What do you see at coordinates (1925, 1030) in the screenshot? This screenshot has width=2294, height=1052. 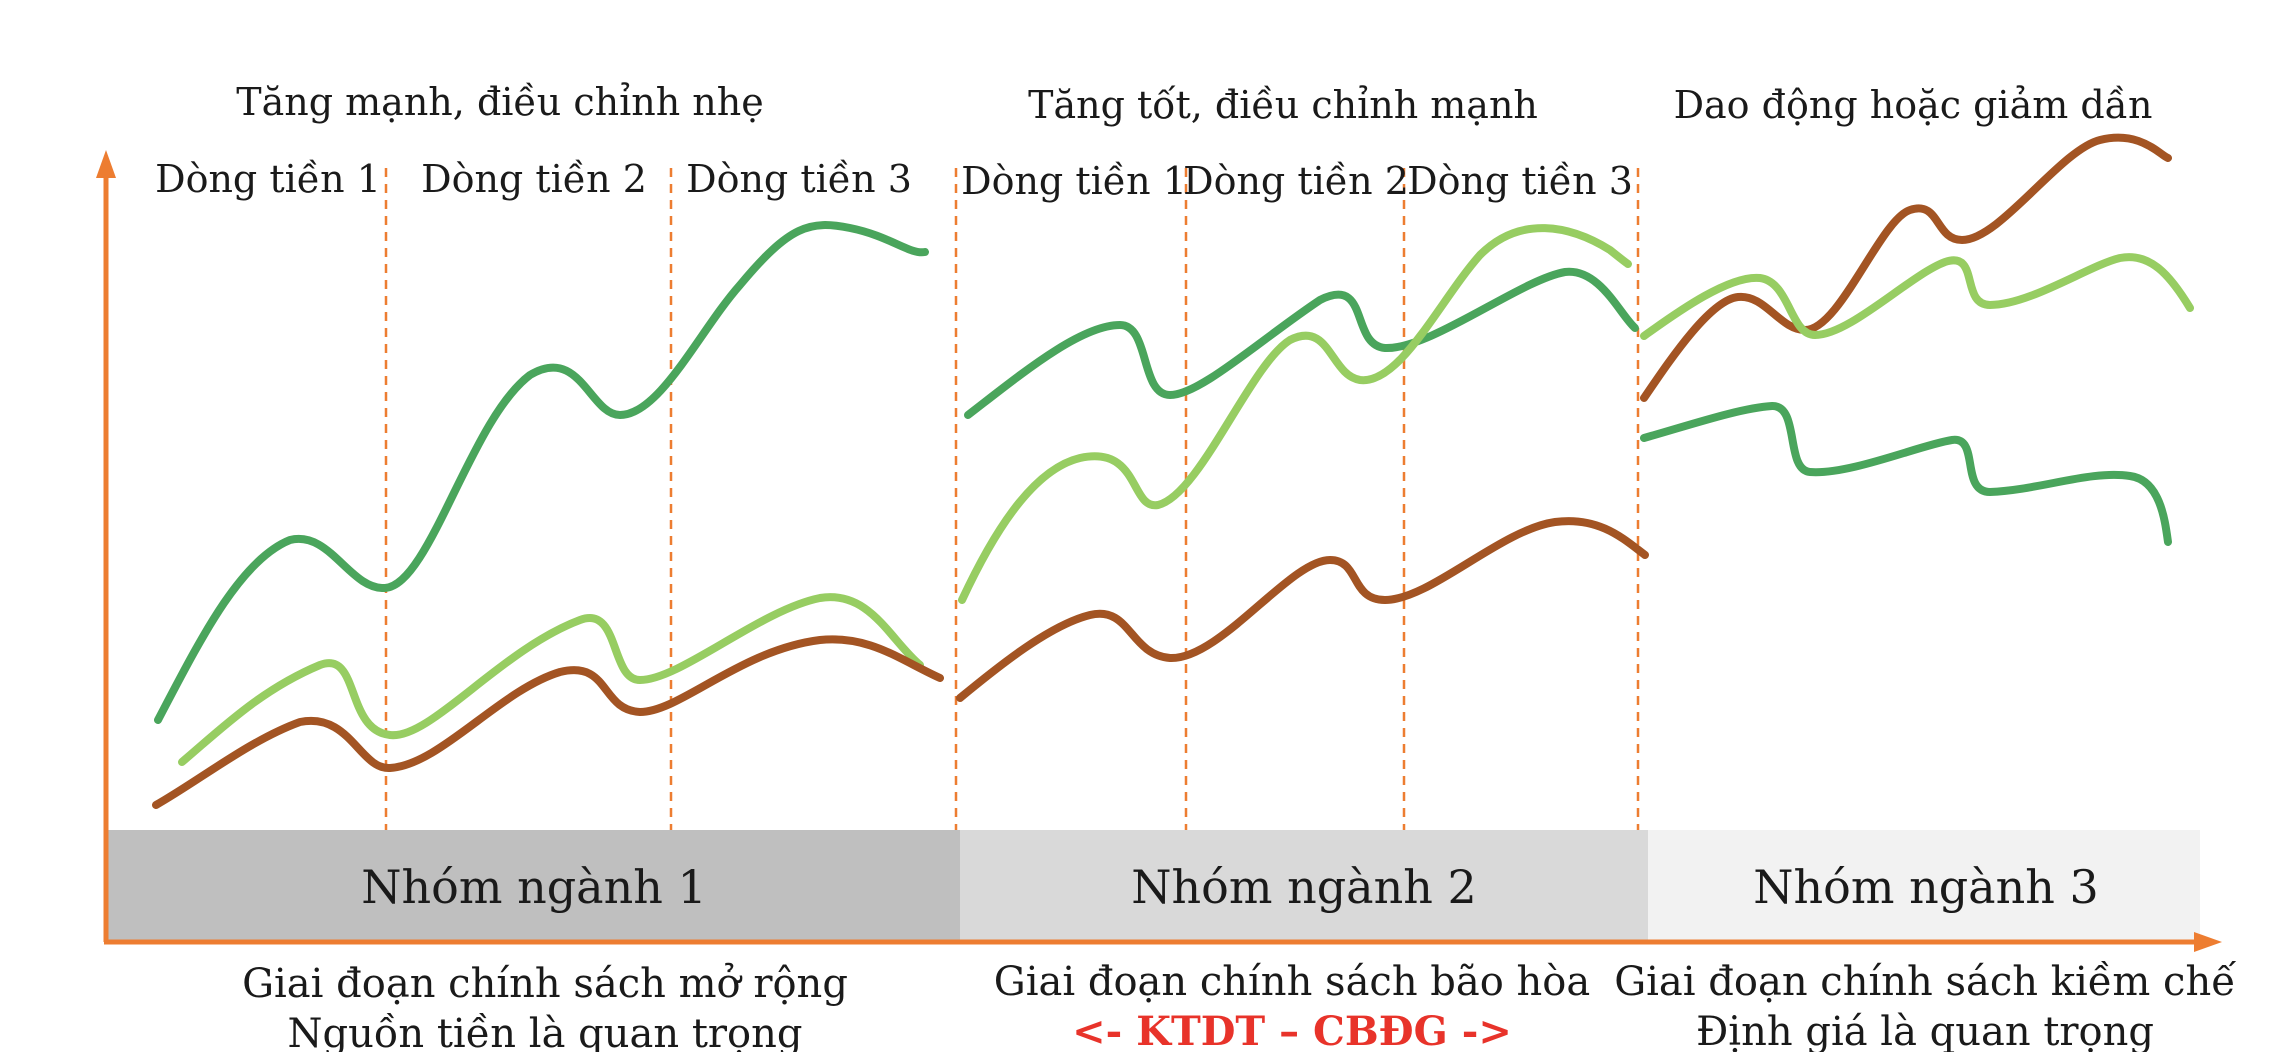 I see `phase-3-footer-line-2: Định giá là quan trọng` at bounding box center [1925, 1030].